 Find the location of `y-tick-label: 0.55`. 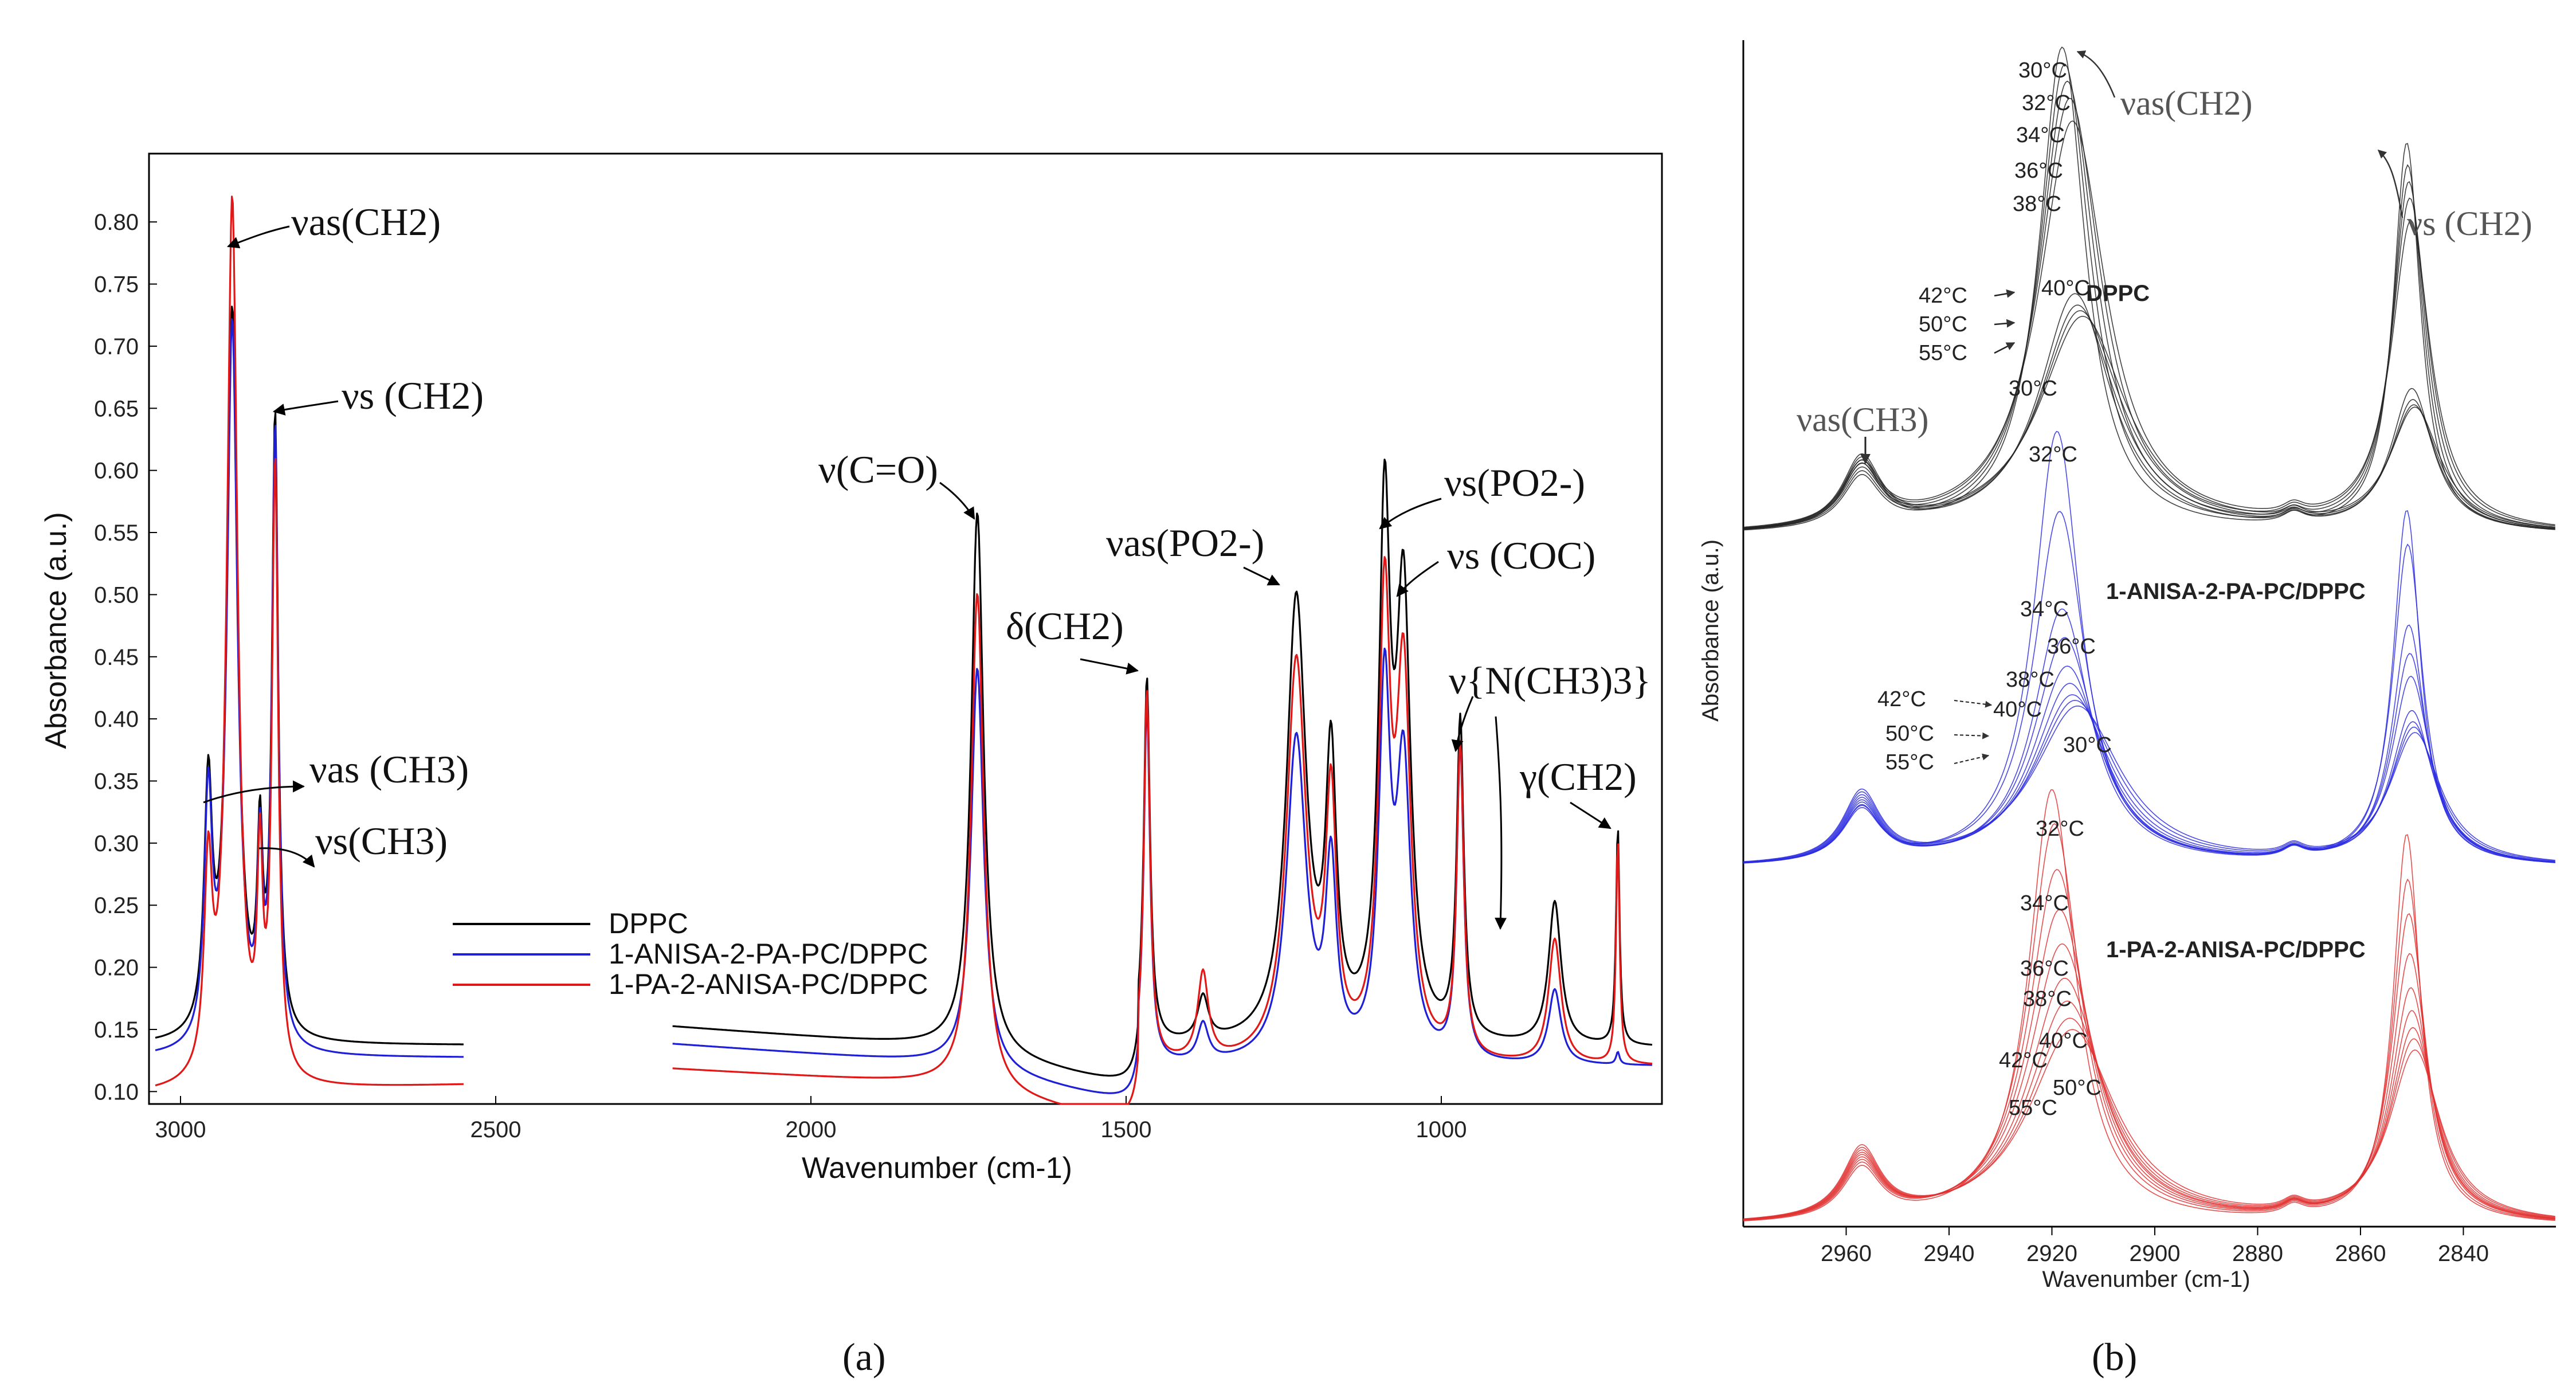

y-tick-label: 0.55 is located at coordinates (116, 533).